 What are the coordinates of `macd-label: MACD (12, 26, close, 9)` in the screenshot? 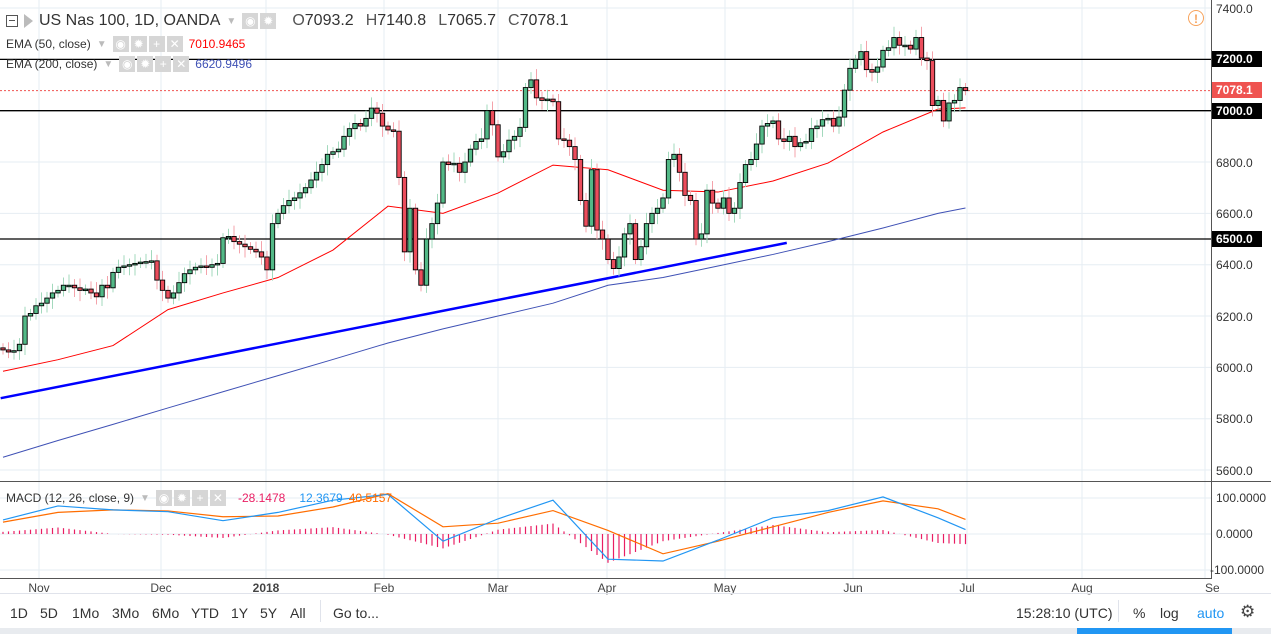 It's located at (70, 498).